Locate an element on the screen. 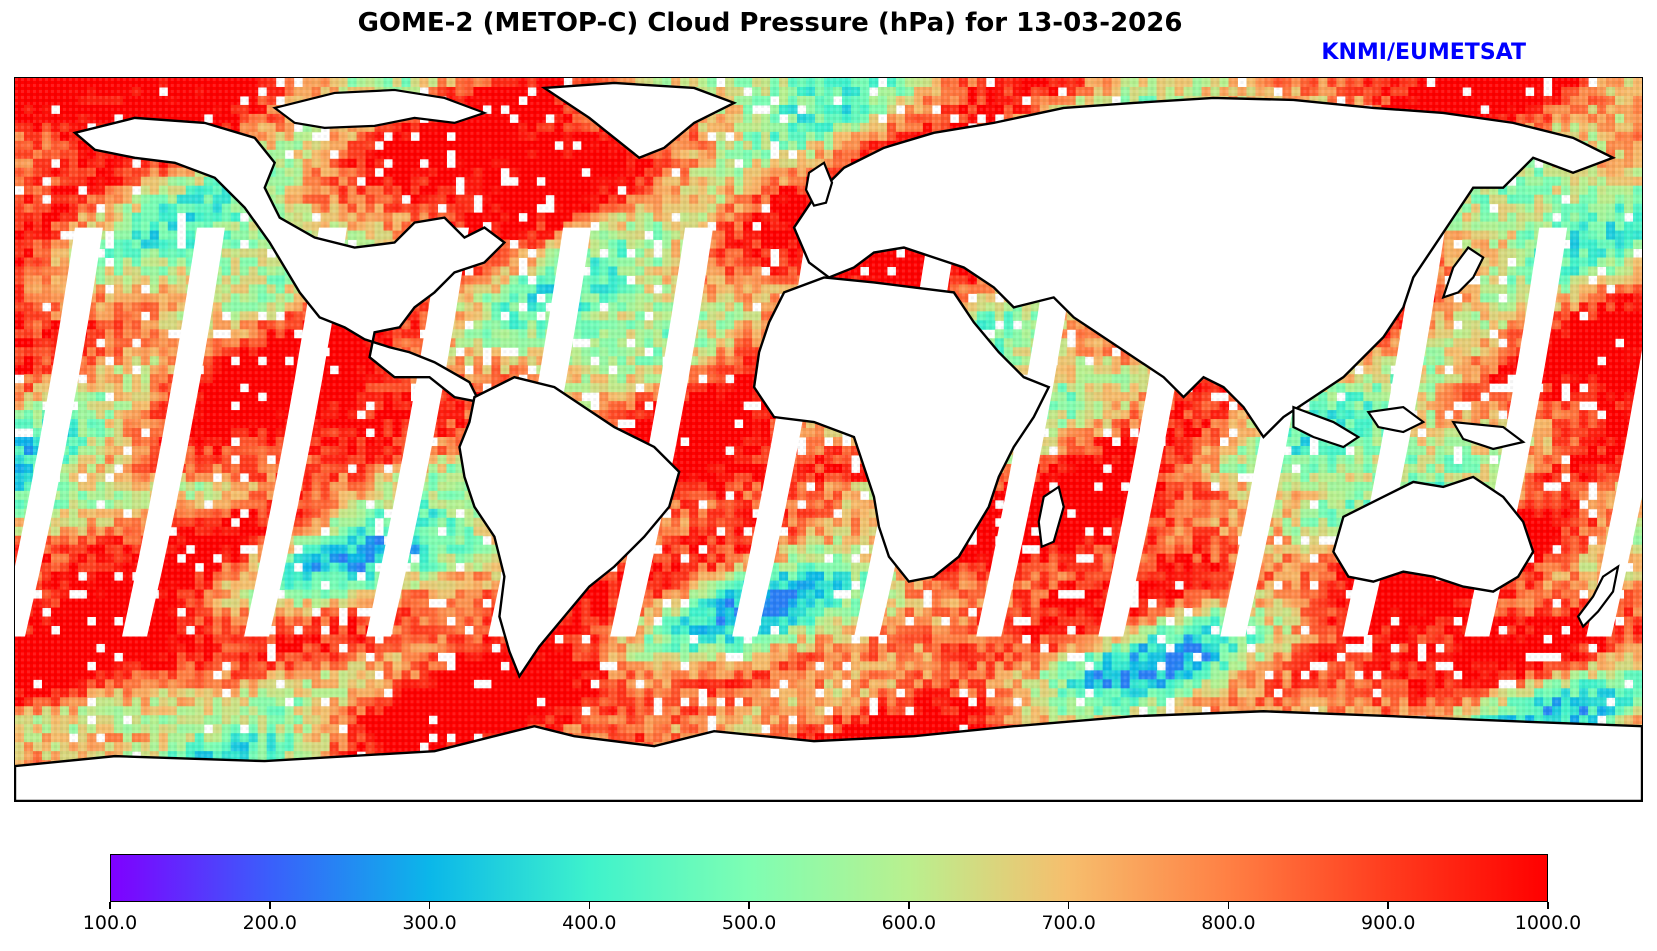 Image resolution: width=1657 pixels, height=951 pixels. greenland-outline is located at coordinates (639, 120).